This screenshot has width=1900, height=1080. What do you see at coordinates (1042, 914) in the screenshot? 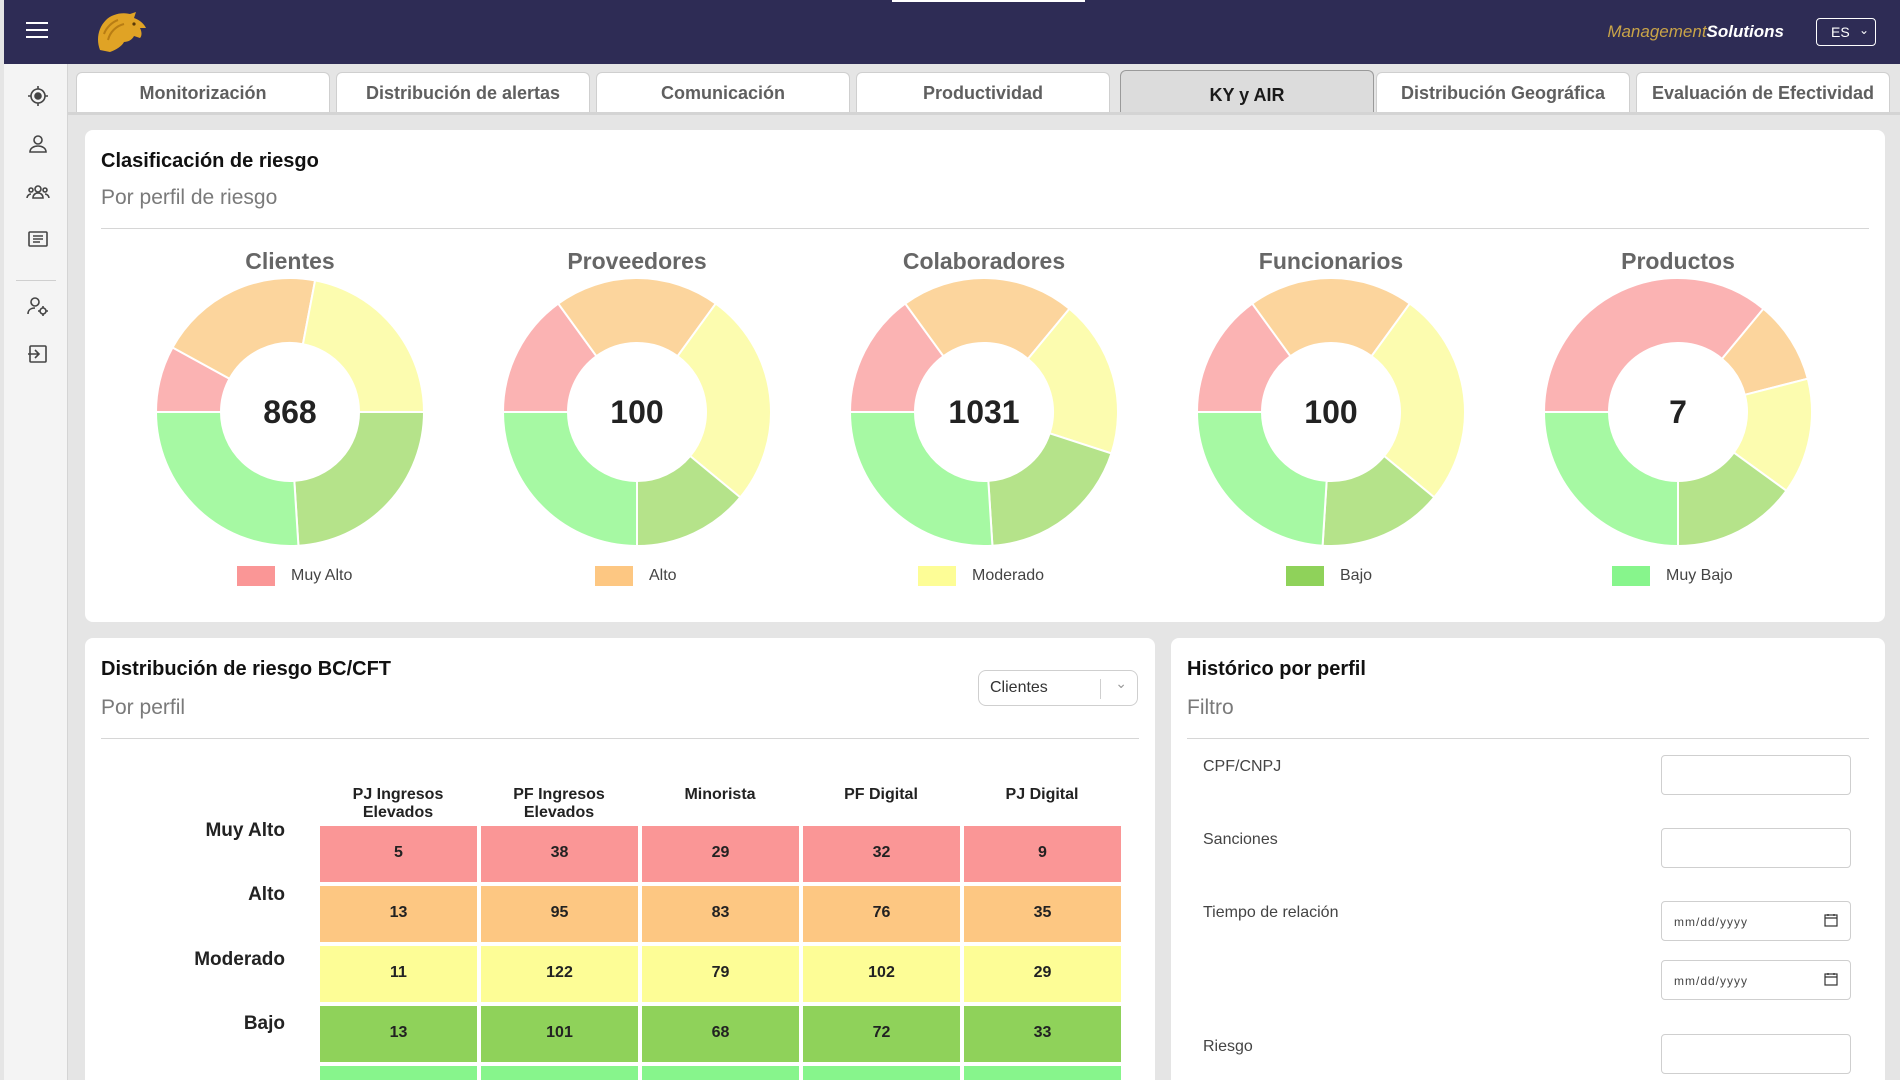
I see `heatmap-cell: 35` at bounding box center [1042, 914].